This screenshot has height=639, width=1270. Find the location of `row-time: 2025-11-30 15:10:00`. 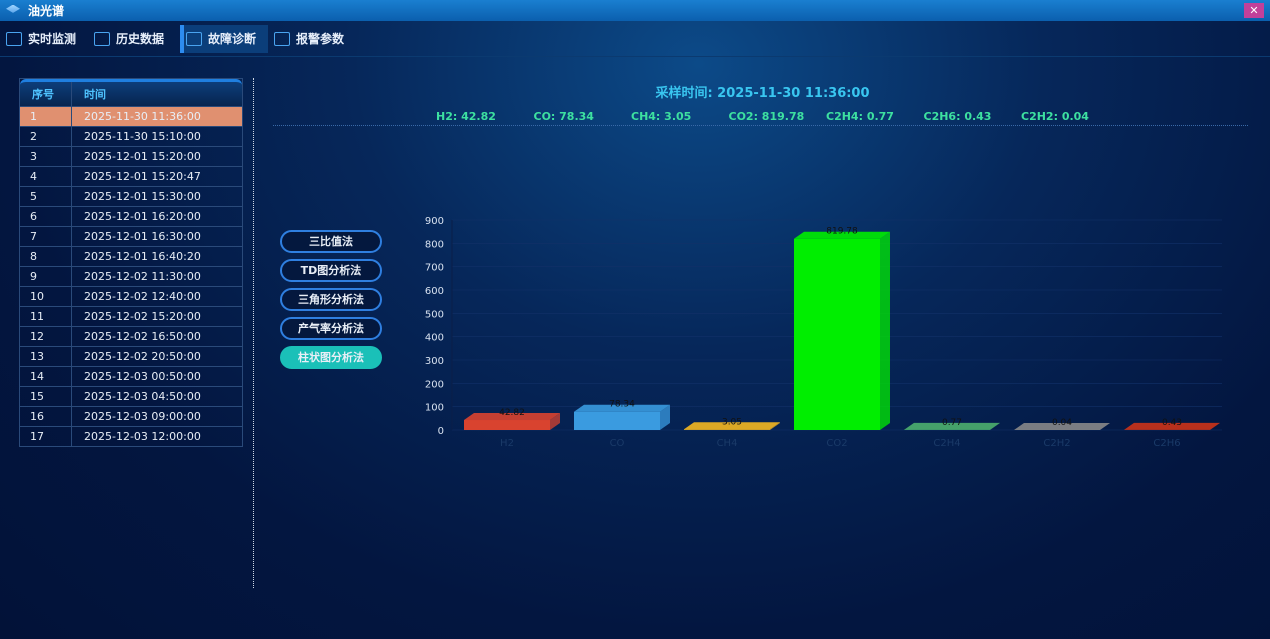

row-time: 2025-11-30 15:10:00 is located at coordinates (142, 136).